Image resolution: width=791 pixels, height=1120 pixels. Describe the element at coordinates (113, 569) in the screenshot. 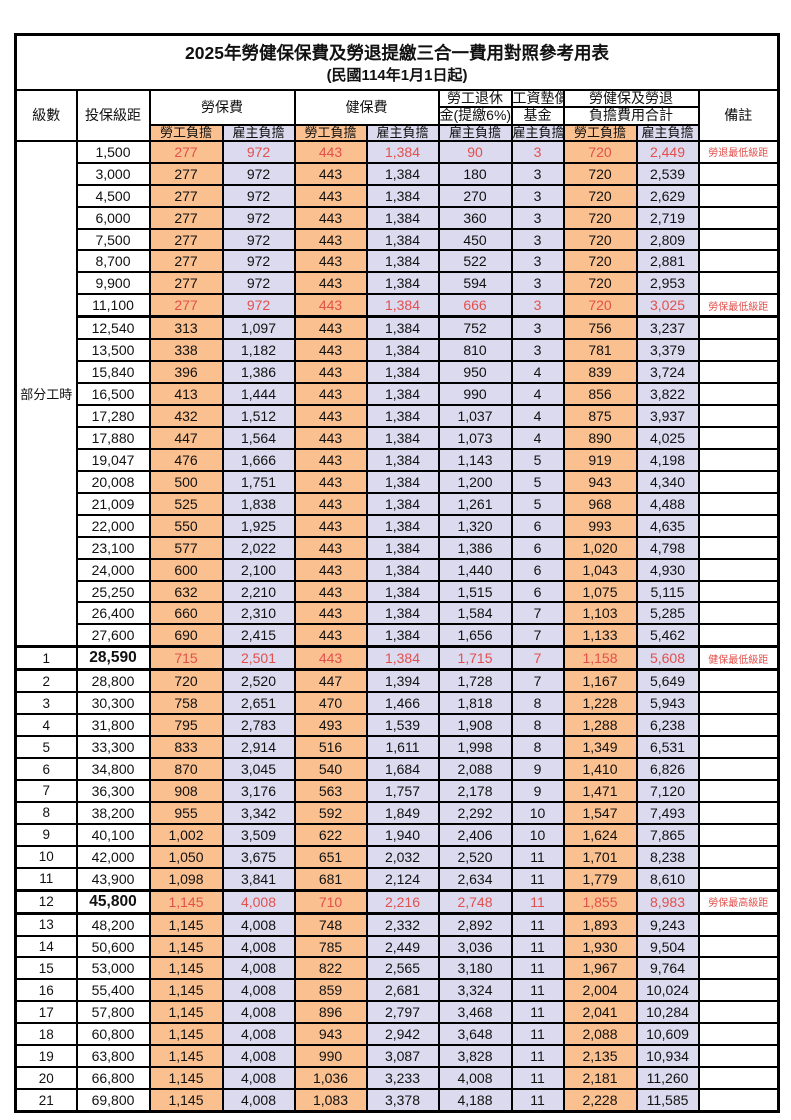

I see `bracket-cell: 24,000` at that location.